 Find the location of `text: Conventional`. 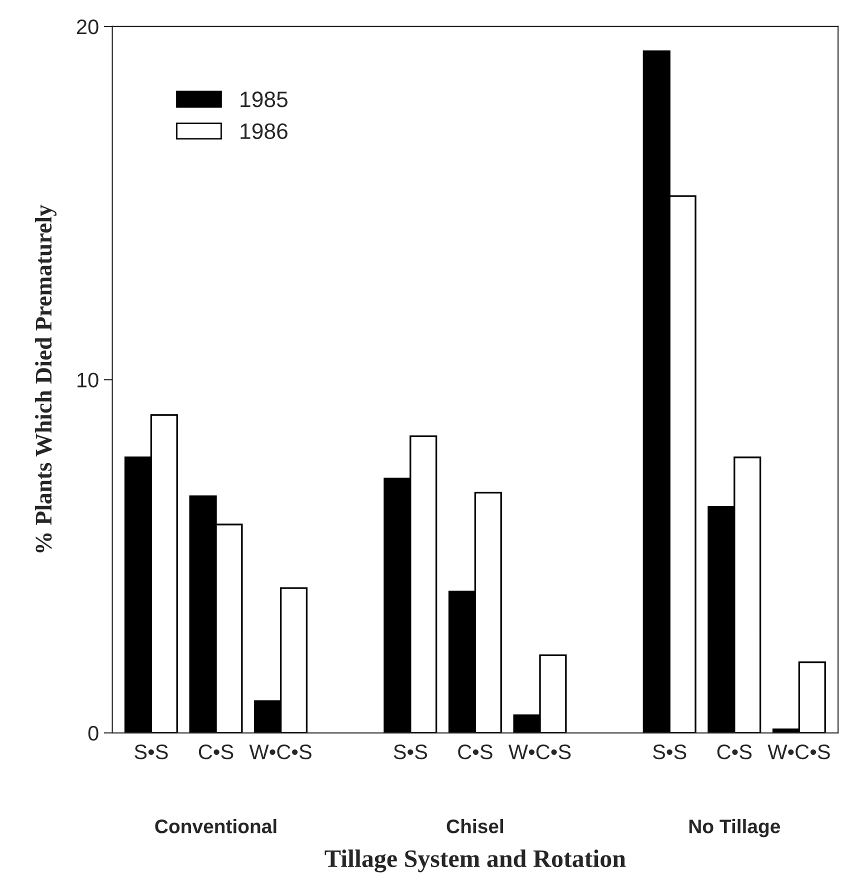

text: Conventional is located at coordinates (215, 826).